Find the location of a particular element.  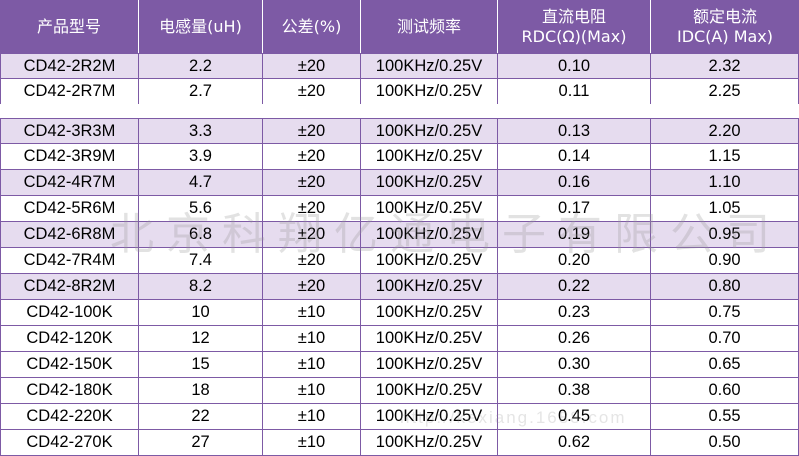

cell-idc: 2.20 is located at coordinates (725, 131).